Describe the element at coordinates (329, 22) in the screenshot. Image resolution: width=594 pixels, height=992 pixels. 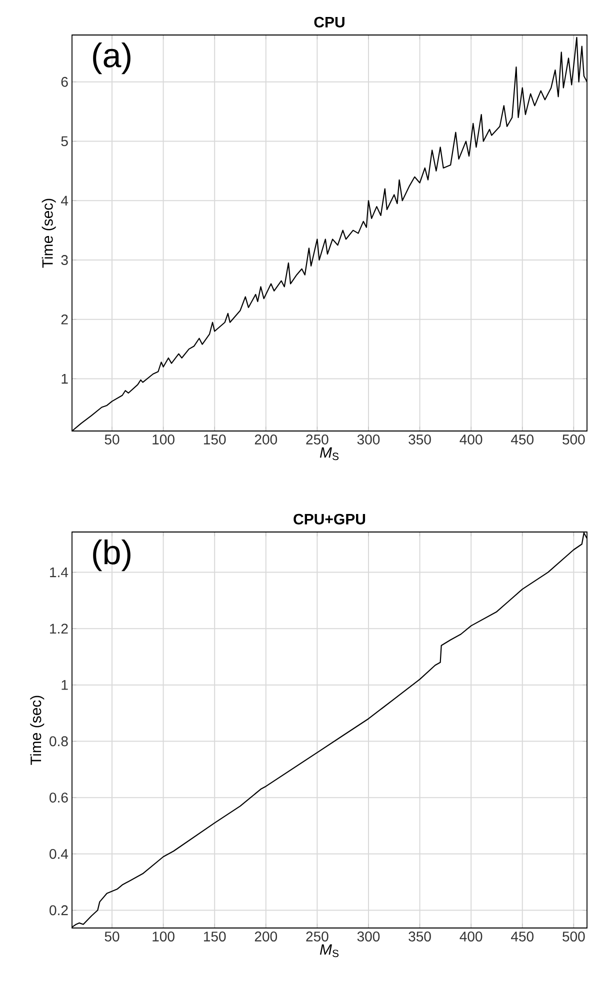
I see `chart-title: CPU` at that location.